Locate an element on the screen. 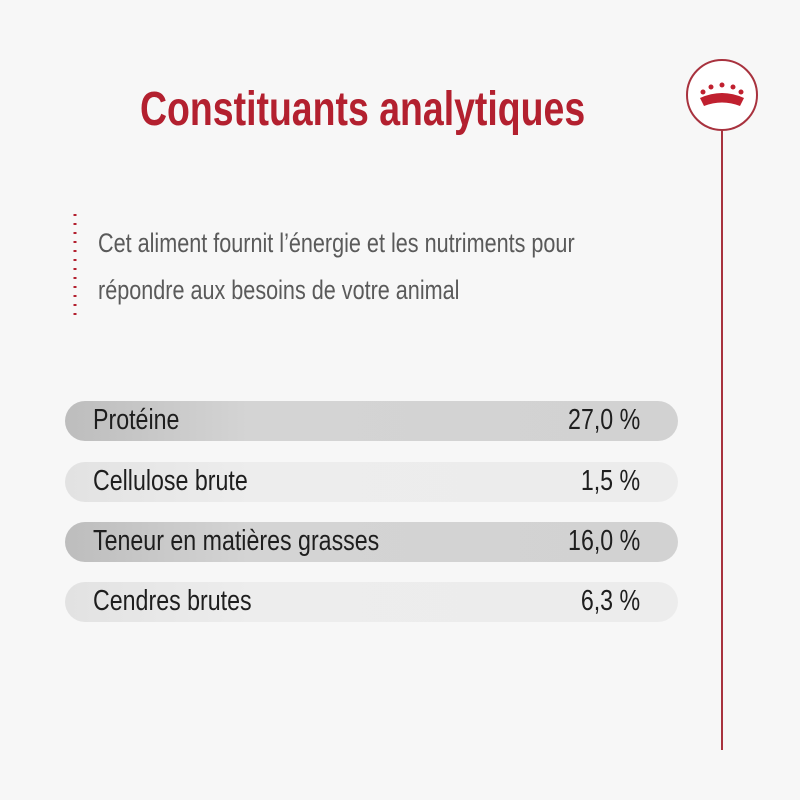  row-label: Cendres brutes is located at coordinates (172, 601).